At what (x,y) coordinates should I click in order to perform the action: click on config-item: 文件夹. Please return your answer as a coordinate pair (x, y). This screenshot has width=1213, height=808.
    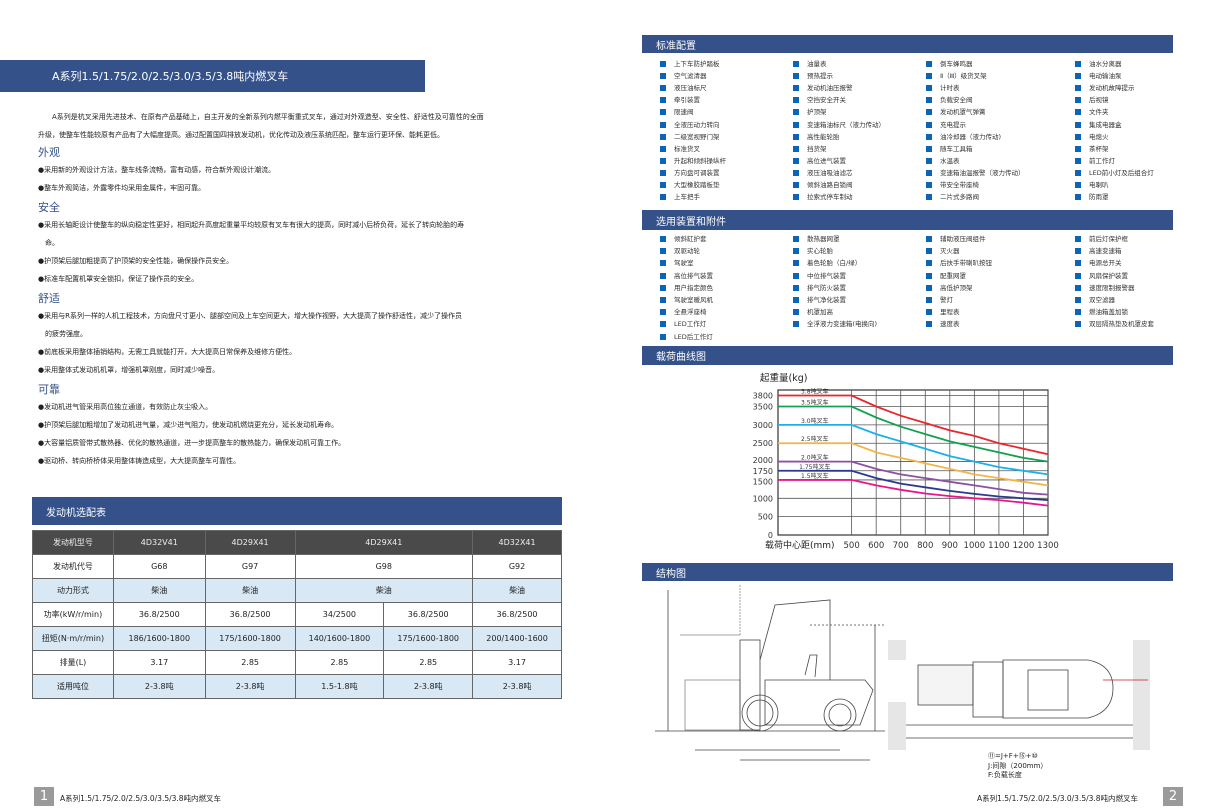
    Looking at the image, I should click on (1092, 112).